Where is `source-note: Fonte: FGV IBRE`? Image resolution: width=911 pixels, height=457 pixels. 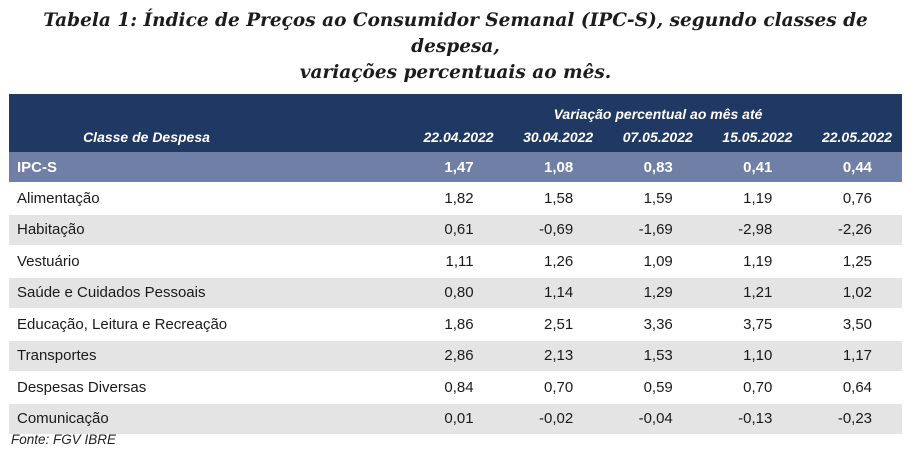 source-note: Fonte: FGV IBRE is located at coordinates (64, 439).